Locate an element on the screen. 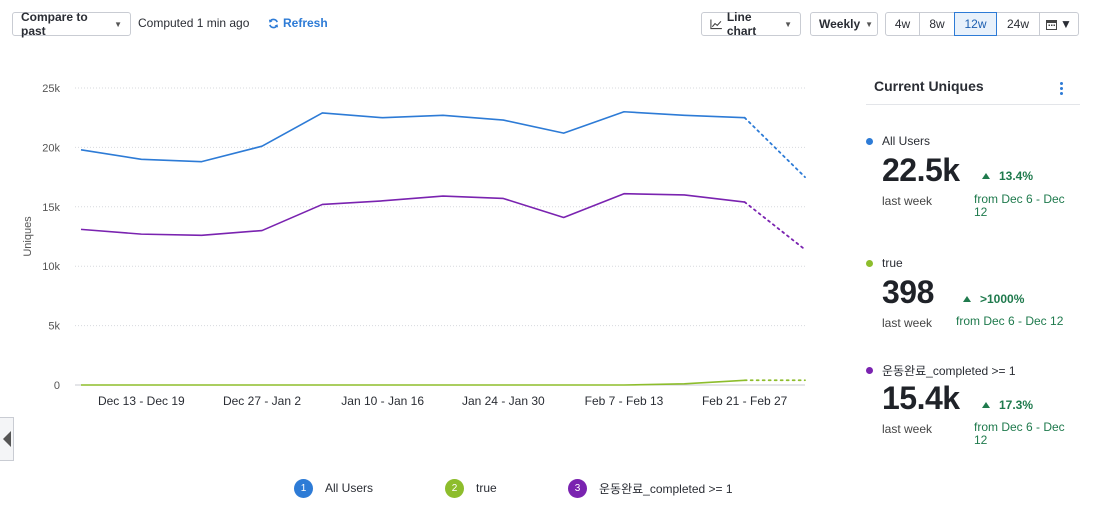 The image size is (1093, 518). chevron-left-icon is located at coordinates (6, 439).